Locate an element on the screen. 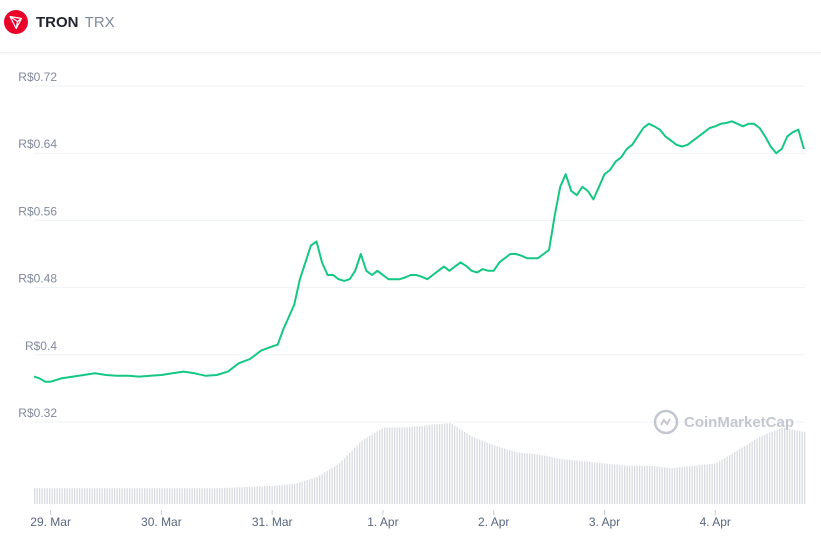  y-tick-label: R$0.48 is located at coordinates (37, 279).